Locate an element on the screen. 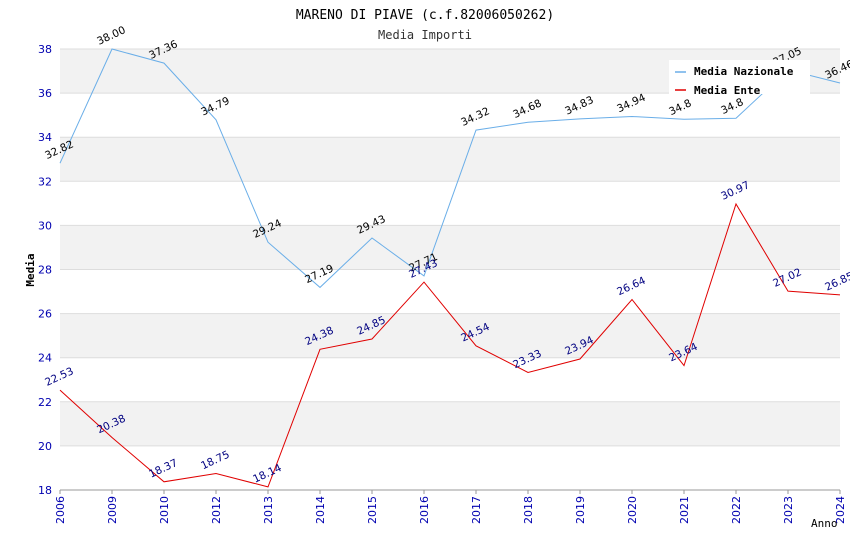  y-tick-label: 32 is located at coordinates (45, 181).